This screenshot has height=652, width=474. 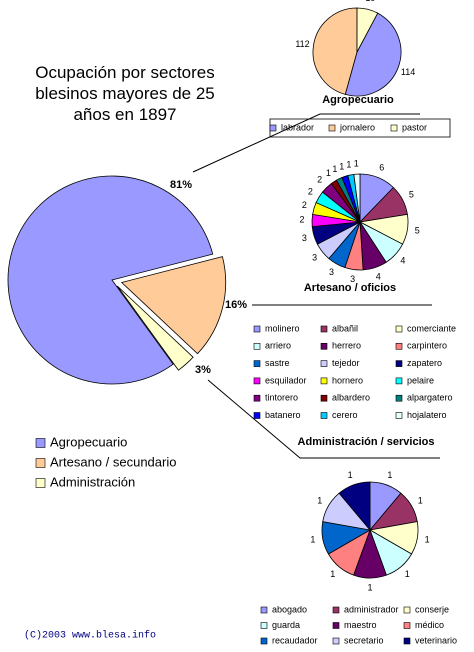 I want to click on legend-label: pastor, so click(x=414, y=127).